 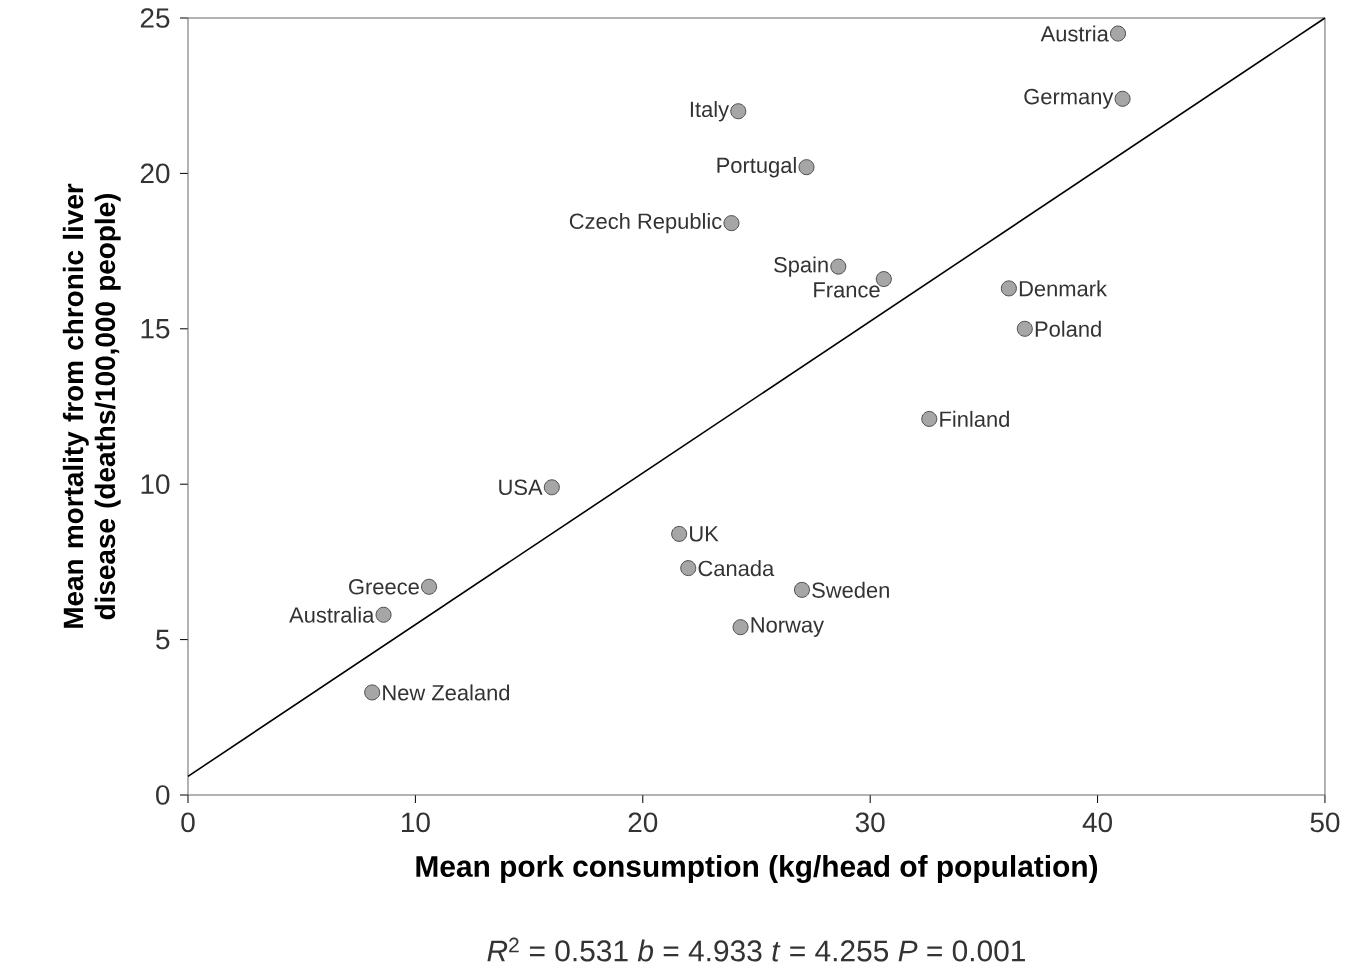 I want to click on annotation: Italy, so click(x=710, y=111).